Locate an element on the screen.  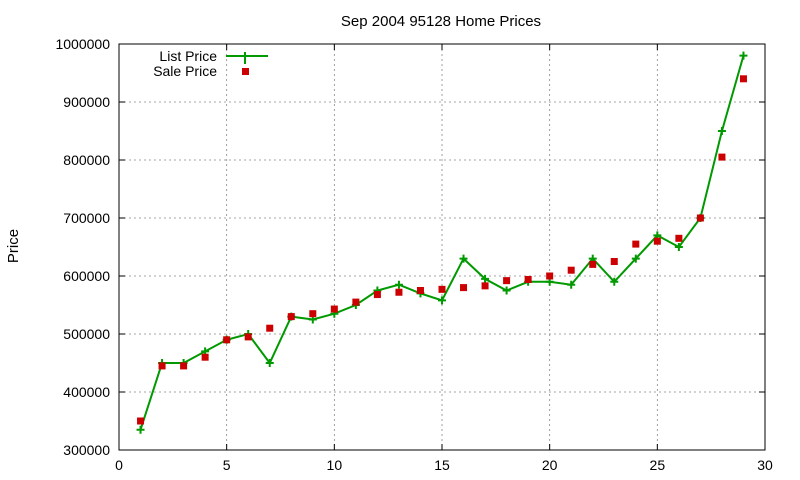
x-tick-label: 30 is located at coordinates (765, 465).